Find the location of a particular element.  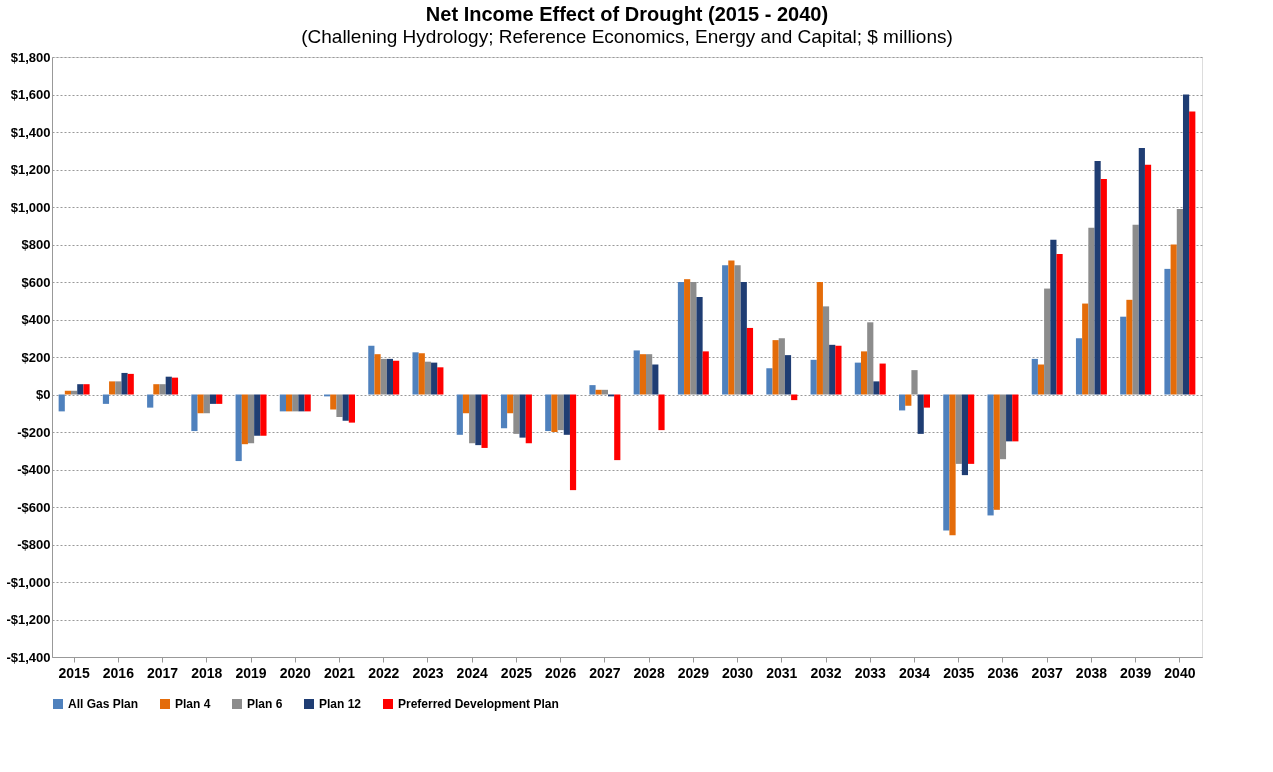

legend-label: Plan 12 is located at coordinates (340, 704).